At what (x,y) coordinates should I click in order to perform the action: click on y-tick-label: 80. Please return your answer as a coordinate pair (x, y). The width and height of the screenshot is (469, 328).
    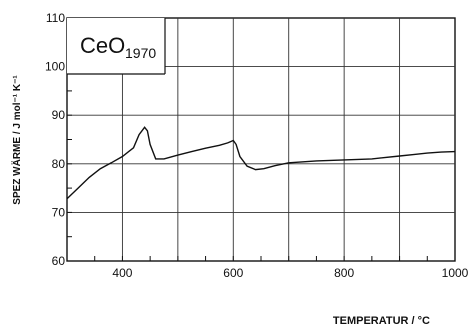
    Looking at the image, I should click on (59, 164).